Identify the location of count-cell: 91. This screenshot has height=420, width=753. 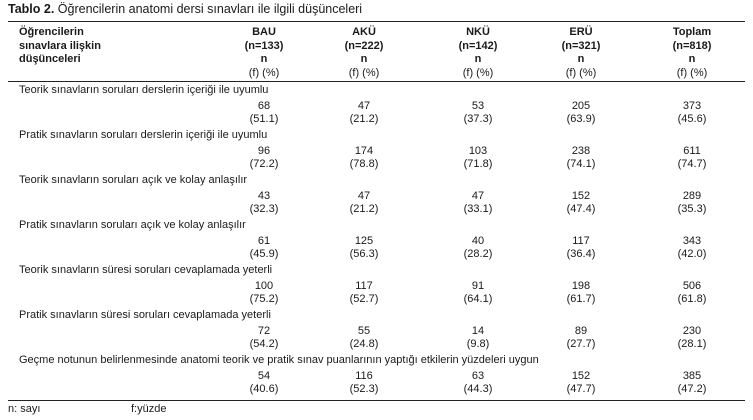
(478, 286).